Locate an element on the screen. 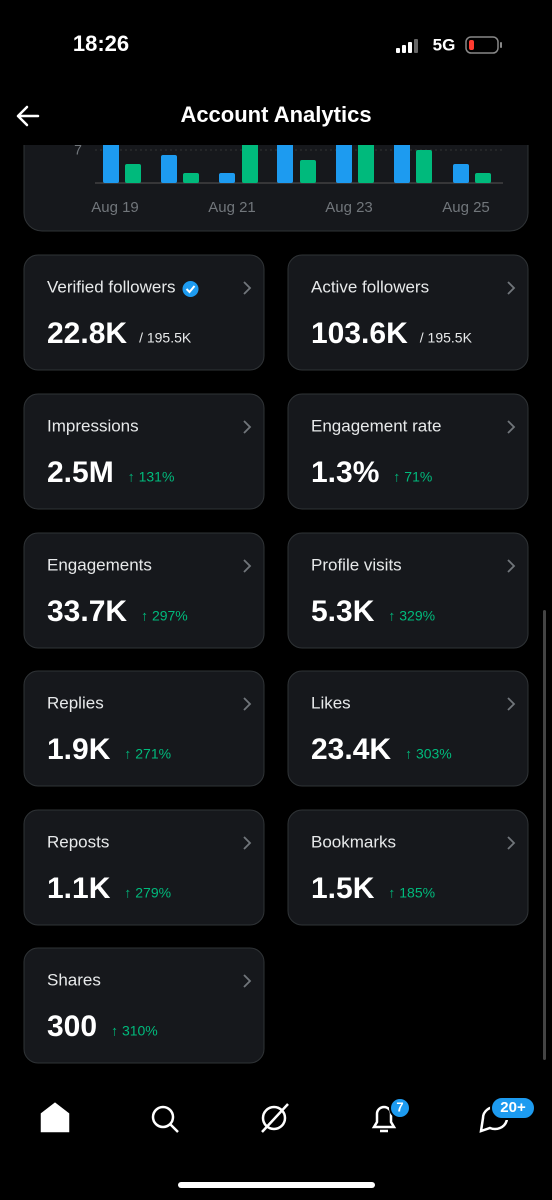 Image resolution: width=552 pixels, height=1200 pixels. card-value: 22.8K is located at coordinates (87, 333).